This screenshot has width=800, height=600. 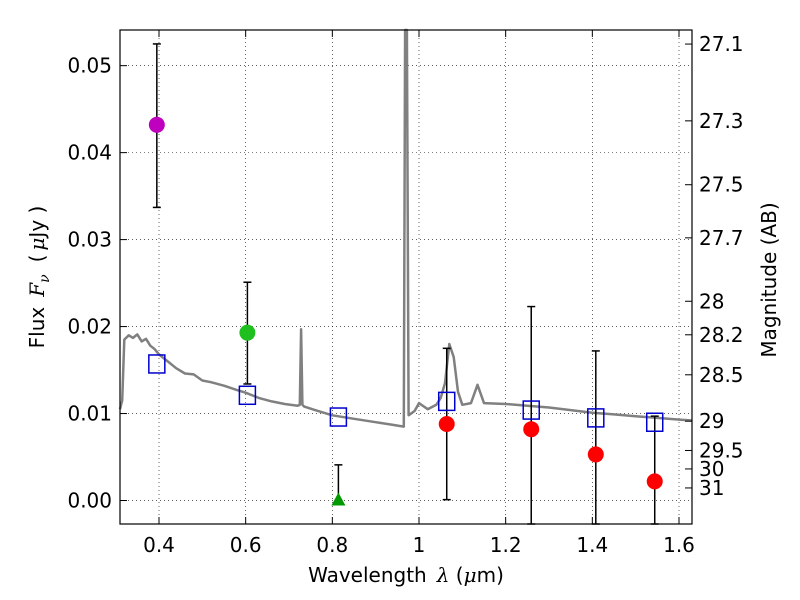 What do you see at coordinates (721, 185) in the screenshot?
I see `y2-tick-label: 27.5` at bounding box center [721, 185].